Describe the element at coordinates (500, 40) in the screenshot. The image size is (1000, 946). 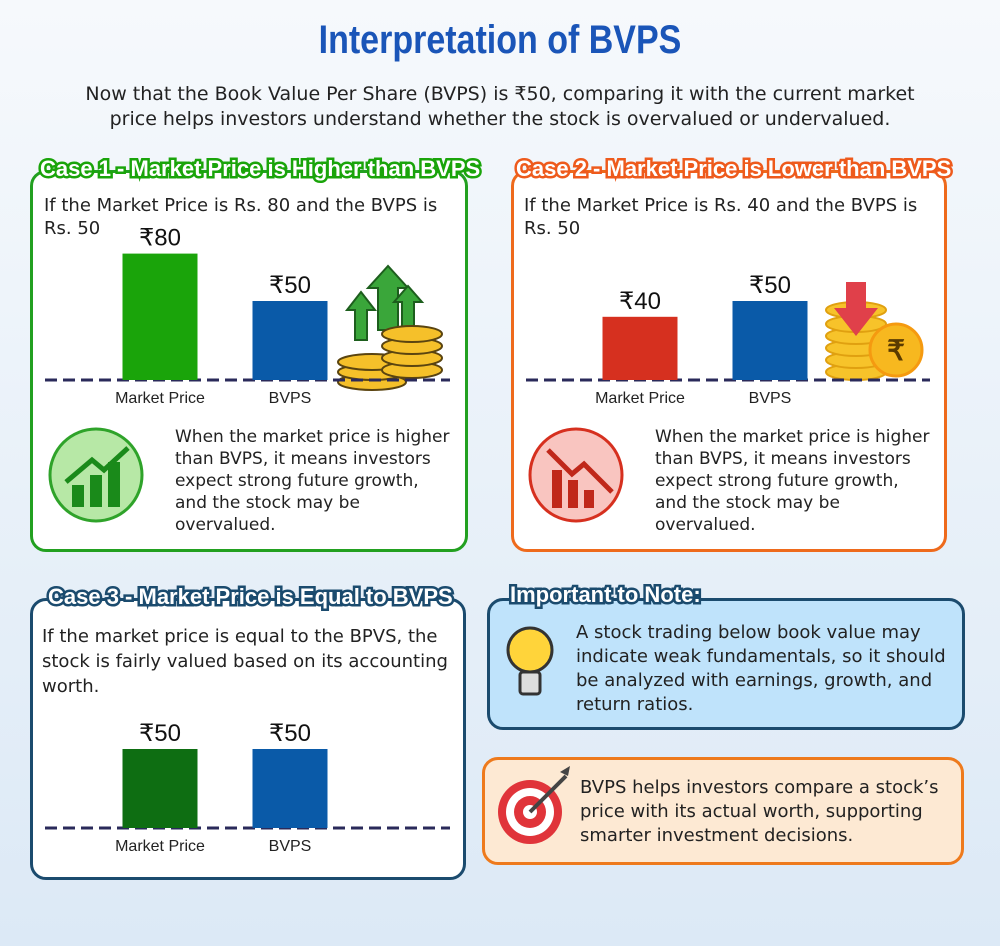
I see `title: Interpretation of BVPS` at that location.